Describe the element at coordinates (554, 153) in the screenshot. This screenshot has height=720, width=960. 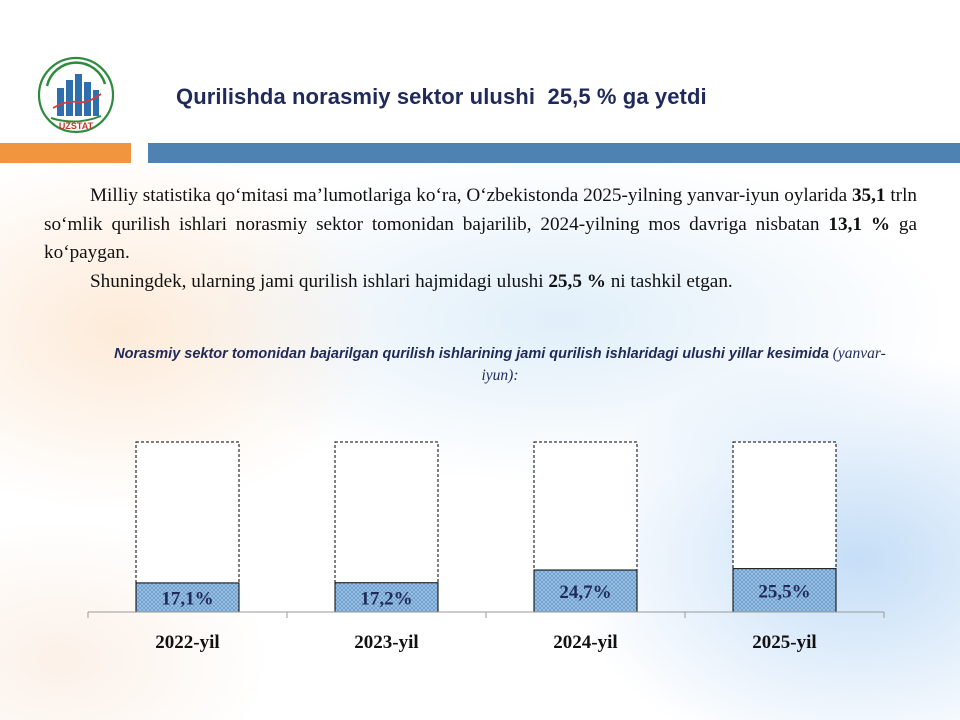
I see `accent-bar-blue` at that location.